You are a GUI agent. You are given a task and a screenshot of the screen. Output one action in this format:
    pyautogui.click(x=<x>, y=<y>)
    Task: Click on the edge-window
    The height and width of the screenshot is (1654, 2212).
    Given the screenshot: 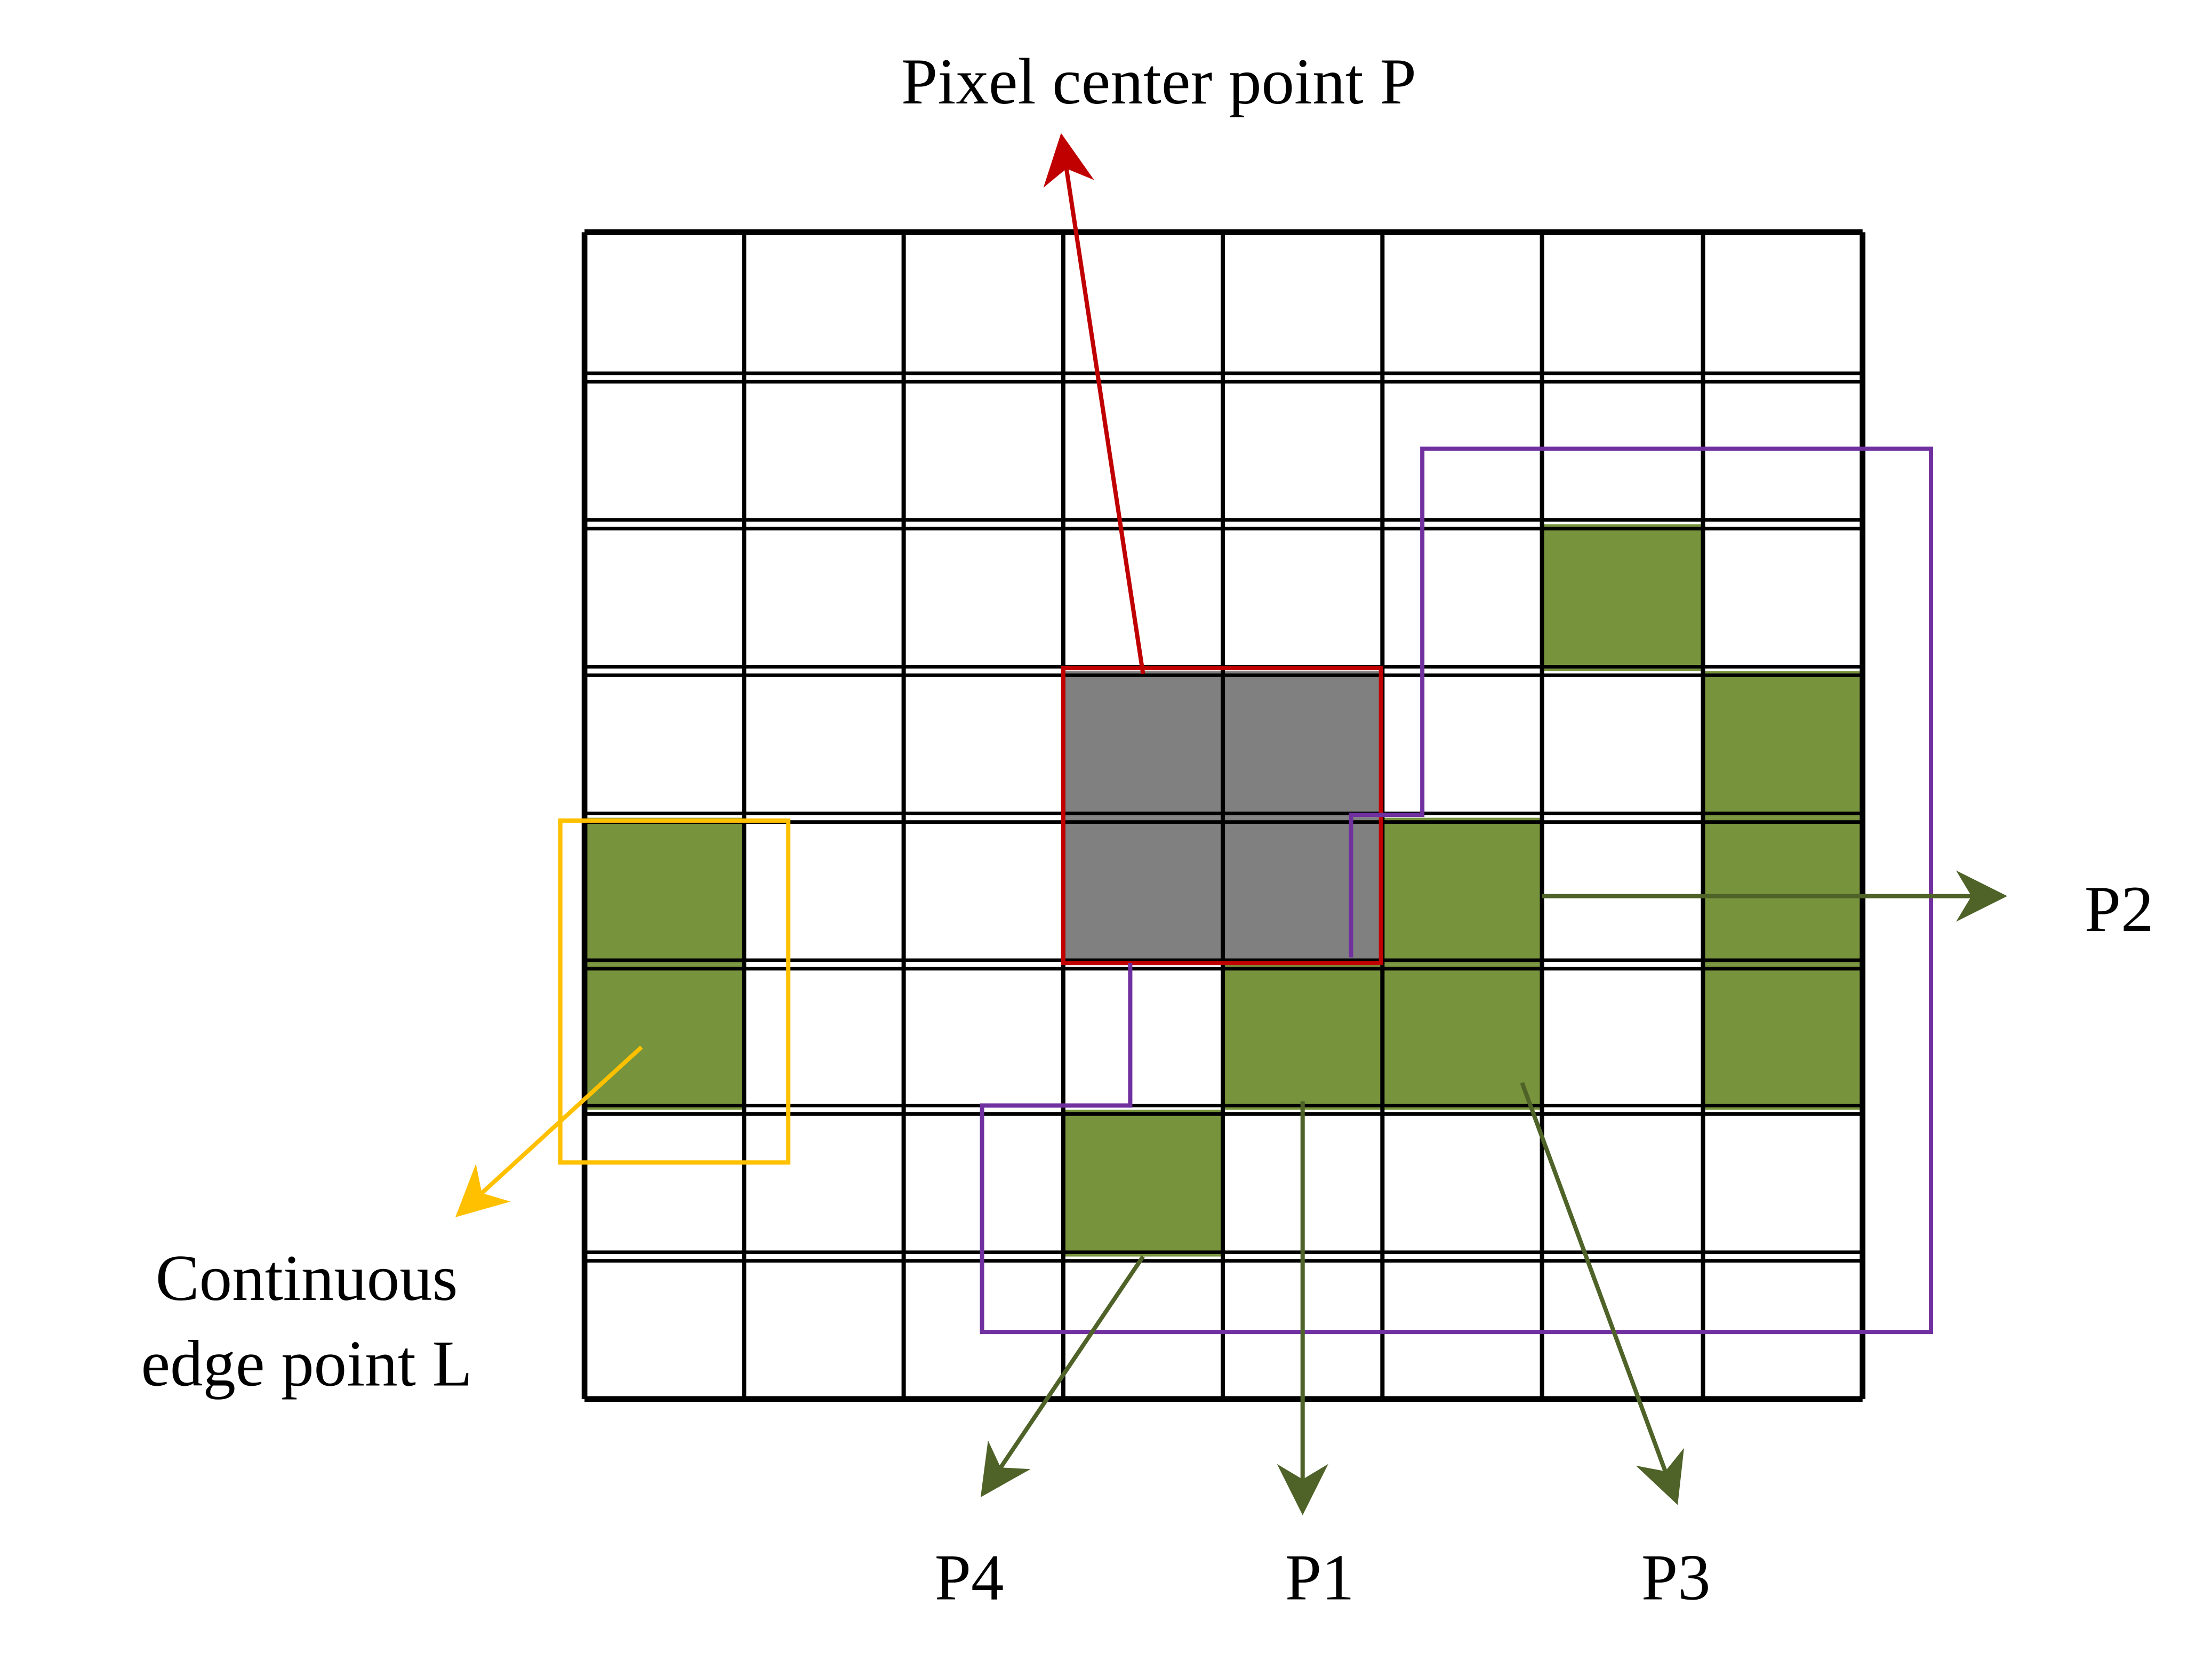 What is the action you would take?
    pyautogui.click(x=674, y=991)
    